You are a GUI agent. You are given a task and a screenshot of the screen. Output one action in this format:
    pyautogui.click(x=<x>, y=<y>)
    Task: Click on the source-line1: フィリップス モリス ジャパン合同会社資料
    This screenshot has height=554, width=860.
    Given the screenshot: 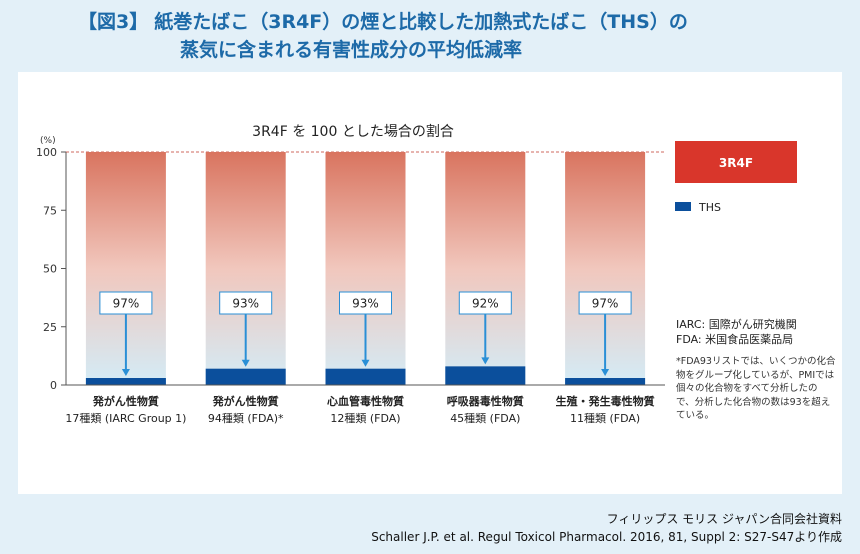 What is the action you would take?
    pyautogui.click(x=724, y=519)
    